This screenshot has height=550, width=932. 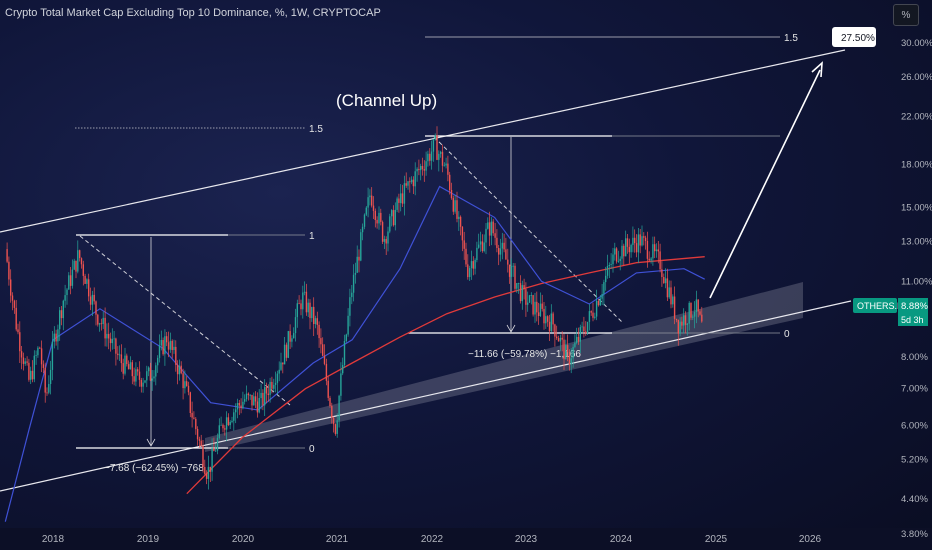 I want to click on y-tick-label: 5.20%, so click(x=914, y=459).